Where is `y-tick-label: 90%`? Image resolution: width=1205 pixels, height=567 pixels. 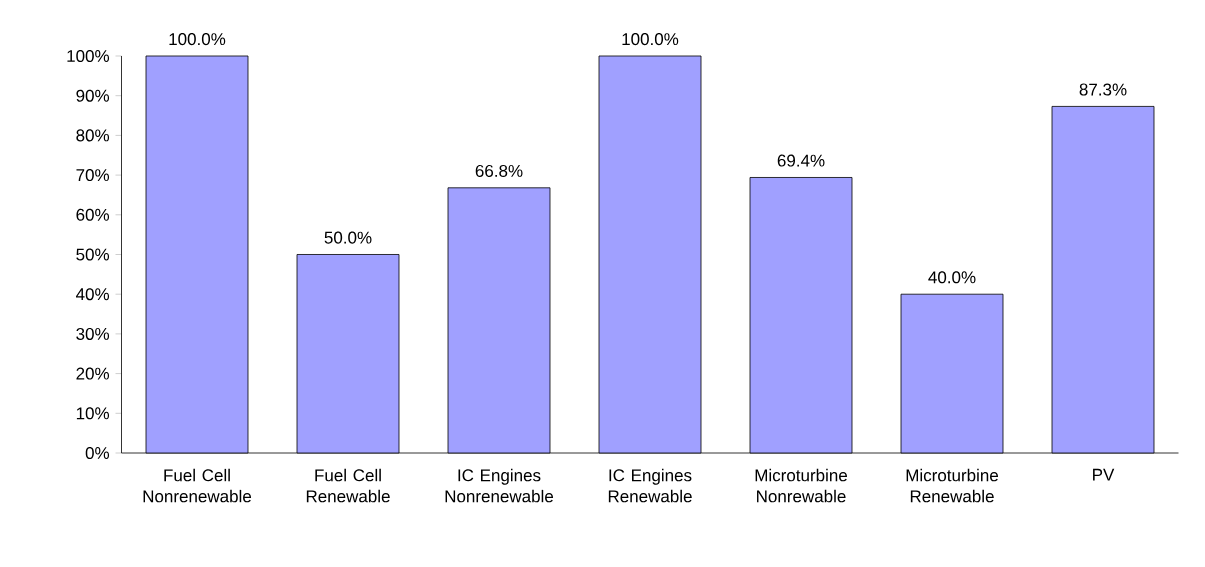
y-tick-label: 90% is located at coordinates (93, 95).